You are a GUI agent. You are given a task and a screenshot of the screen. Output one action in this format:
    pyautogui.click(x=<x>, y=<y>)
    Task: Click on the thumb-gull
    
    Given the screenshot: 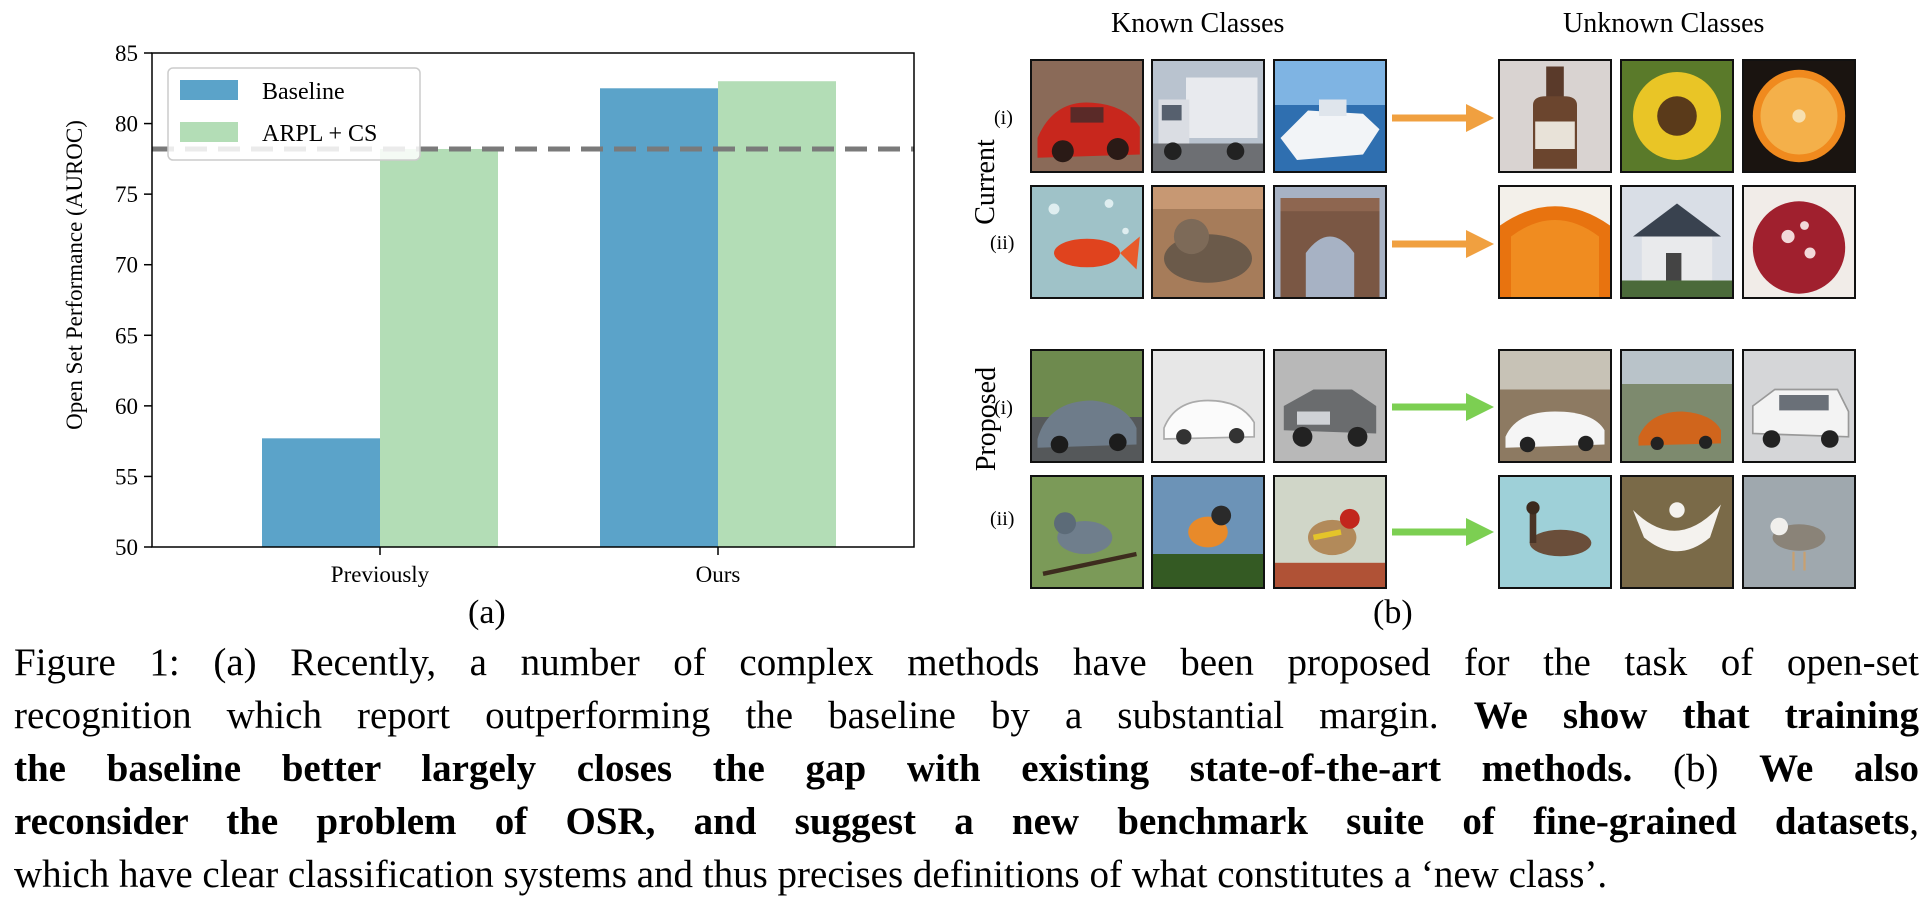 What is the action you would take?
    pyautogui.click(x=1799, y=532)
    